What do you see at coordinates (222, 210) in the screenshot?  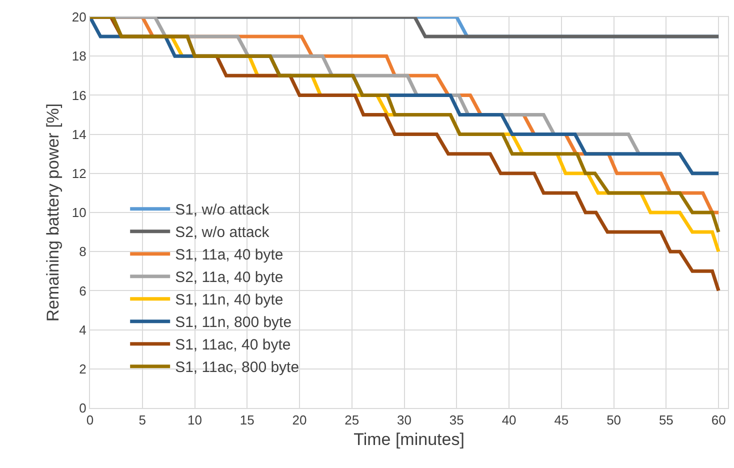 I see `legend-label: S1, w/o attack` at bounding box center [222, 210].